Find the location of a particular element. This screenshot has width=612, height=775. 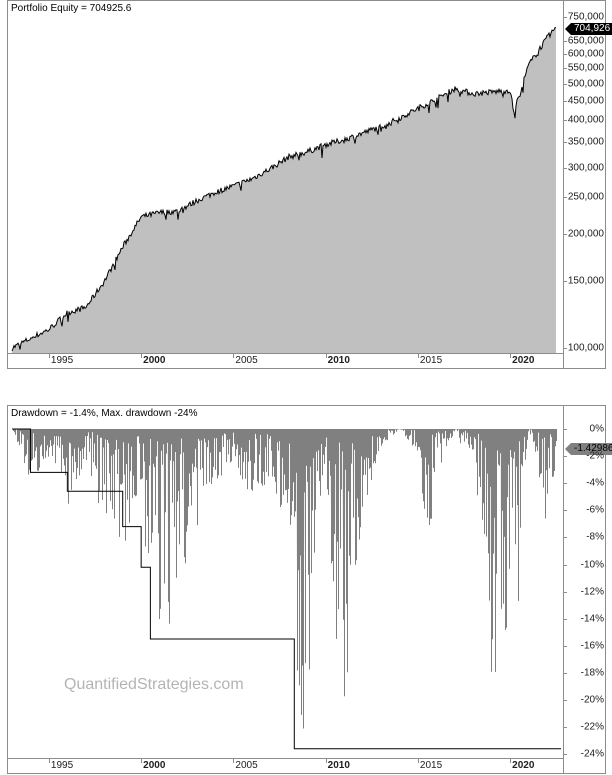

y-tick-label: -12% is located at coordinates (592, 592).